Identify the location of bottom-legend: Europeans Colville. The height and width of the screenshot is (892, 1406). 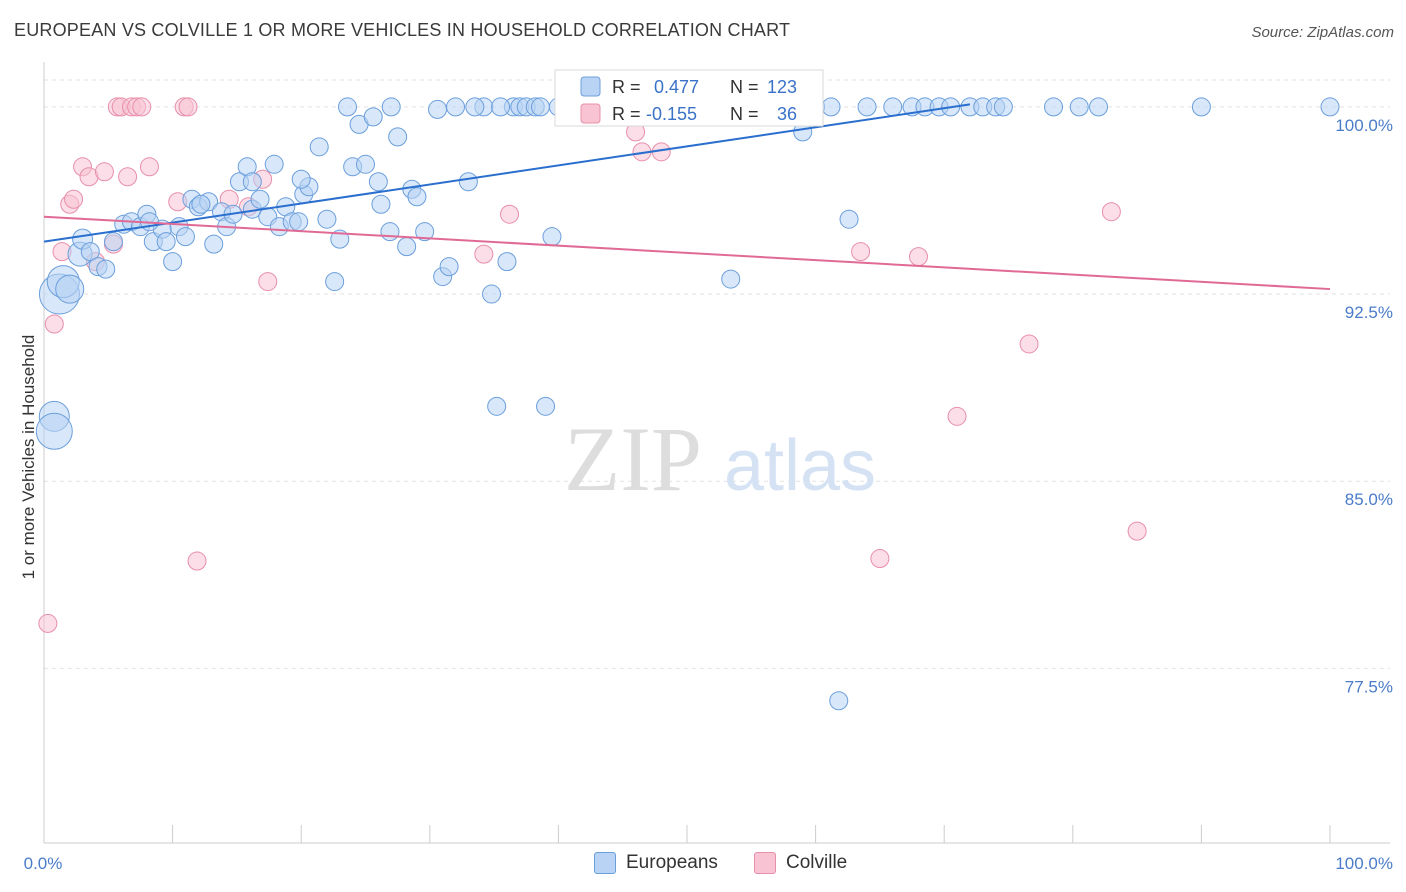
(703, 865).